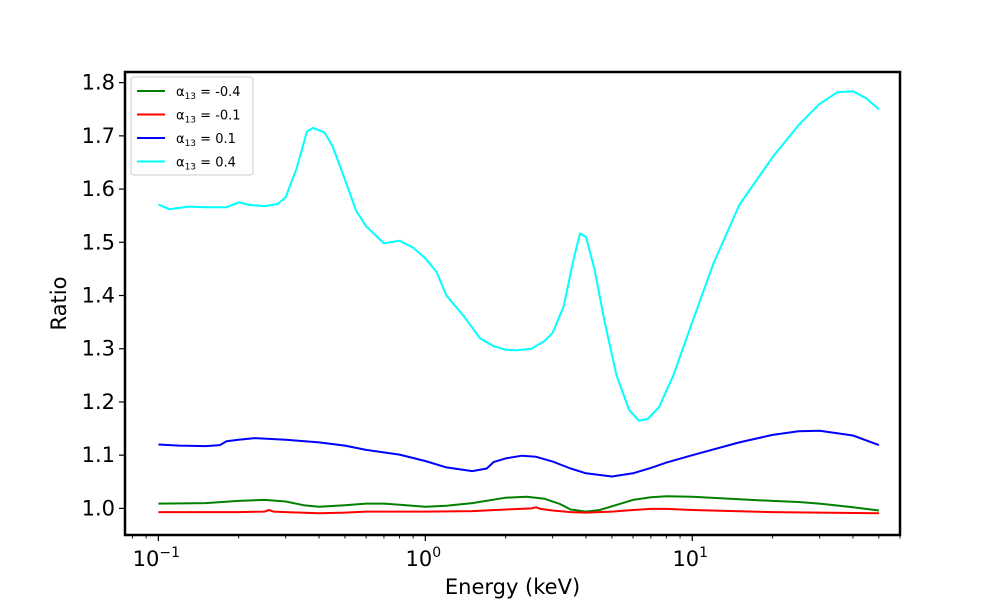 This screenshot has height=600, width=1000. Describe the element at coordinates (98, 402) in the screenshot. I see `y-tick-label: 1.2` at that location.